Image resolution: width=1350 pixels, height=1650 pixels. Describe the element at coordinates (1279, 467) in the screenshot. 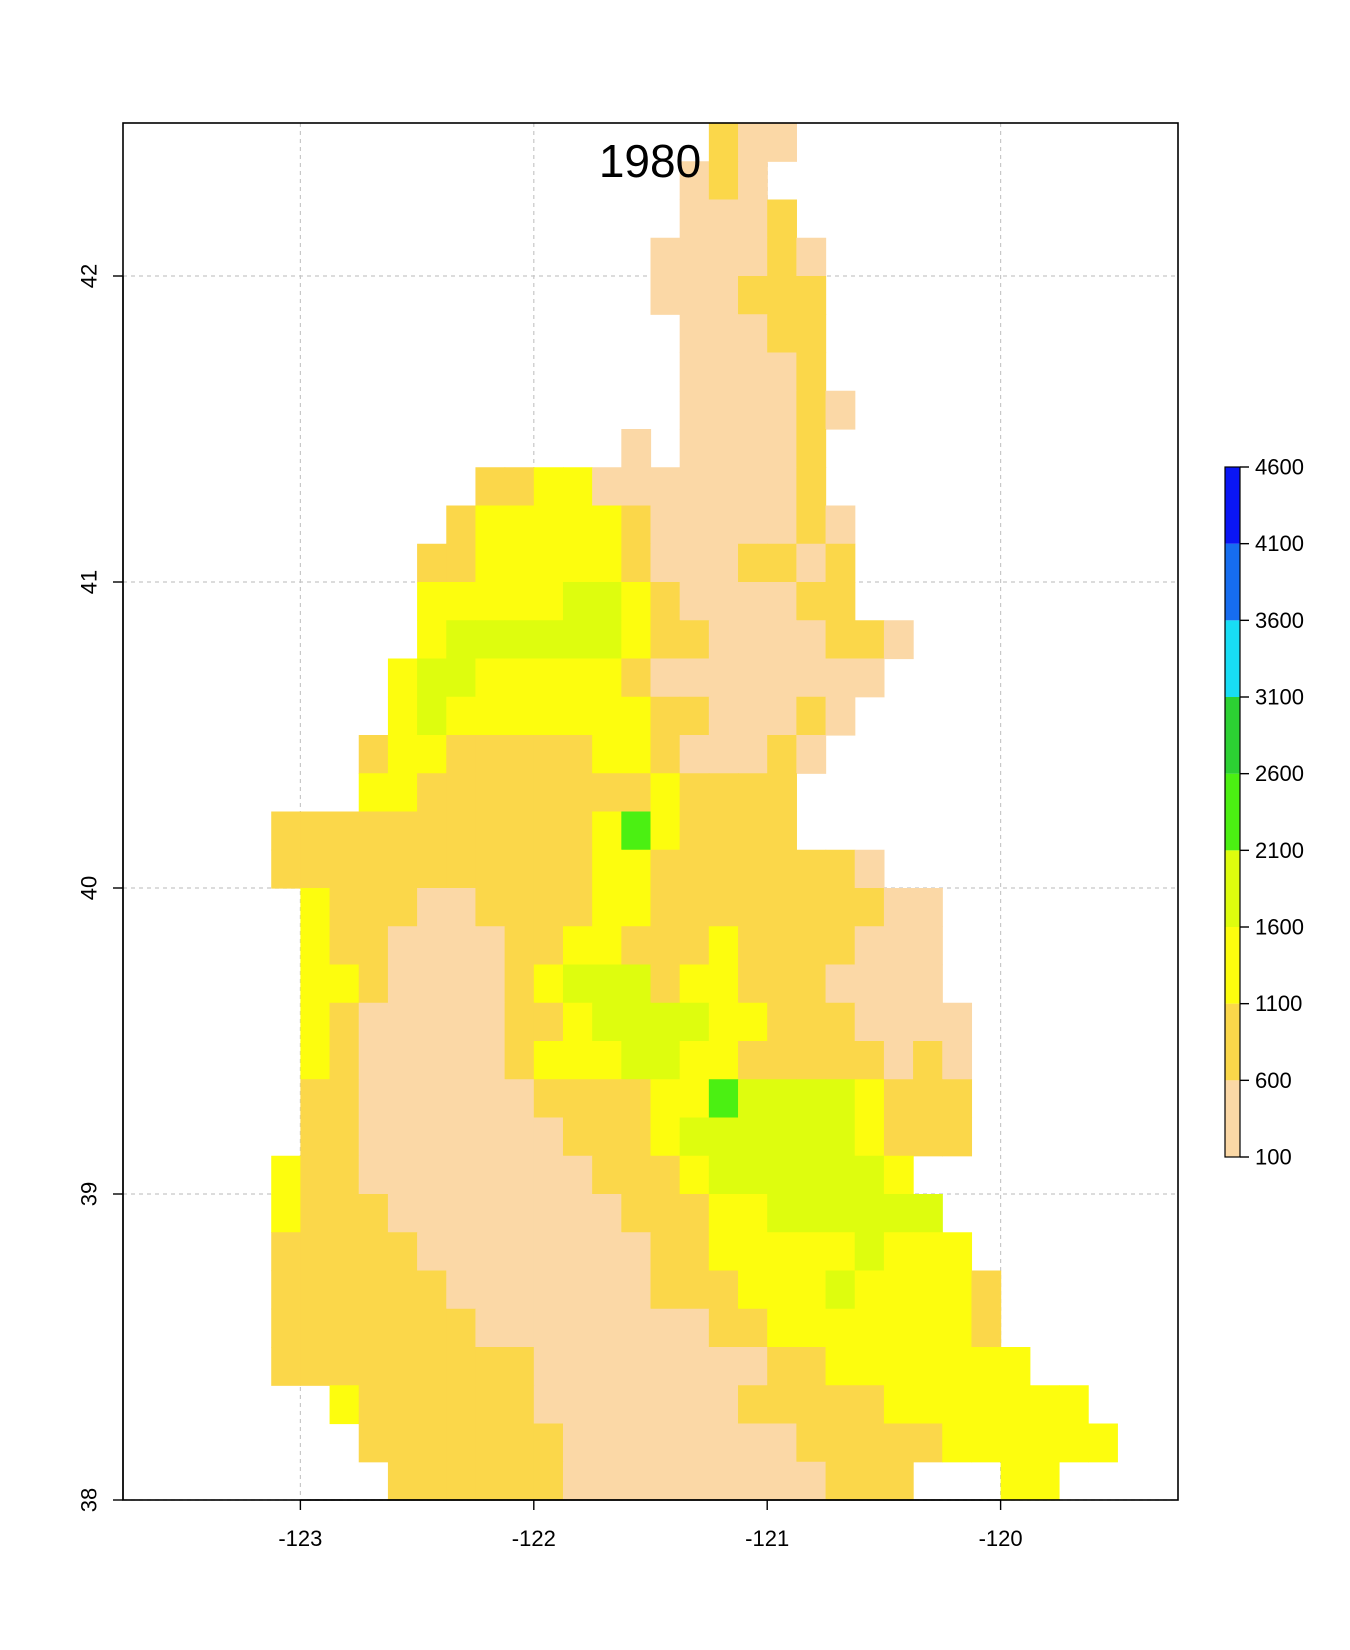

I see `legend-tick-label: 4600` at that location.